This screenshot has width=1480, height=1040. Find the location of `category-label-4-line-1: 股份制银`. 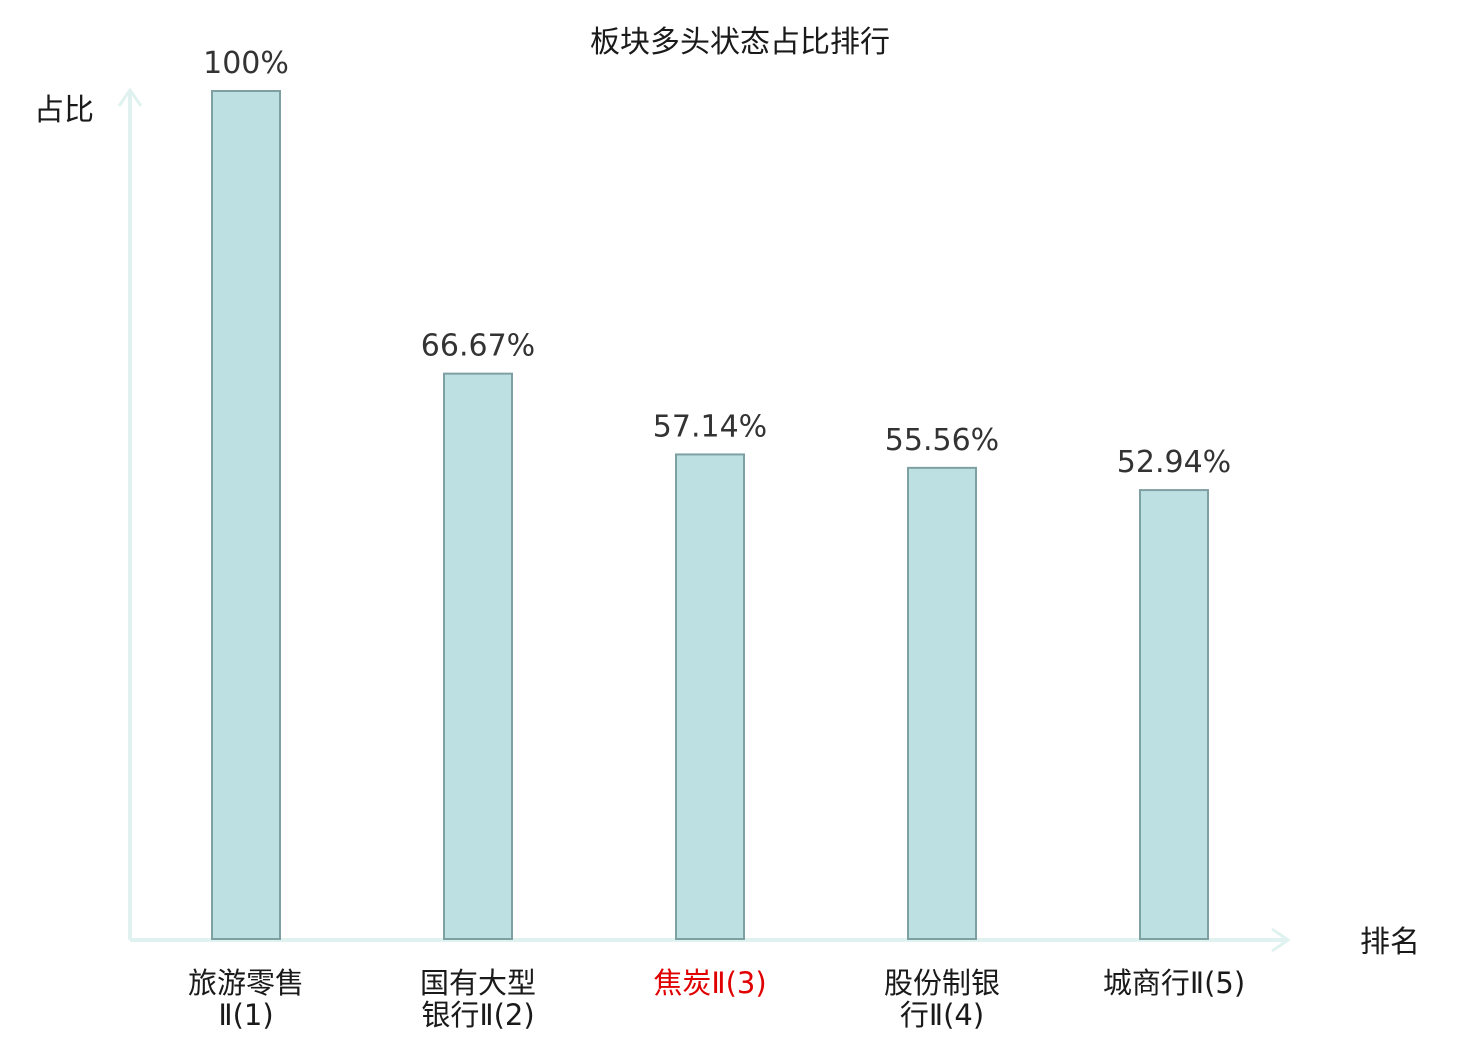

category-label-4-line-1: 股份制银 is located at coordinates (942, 983).